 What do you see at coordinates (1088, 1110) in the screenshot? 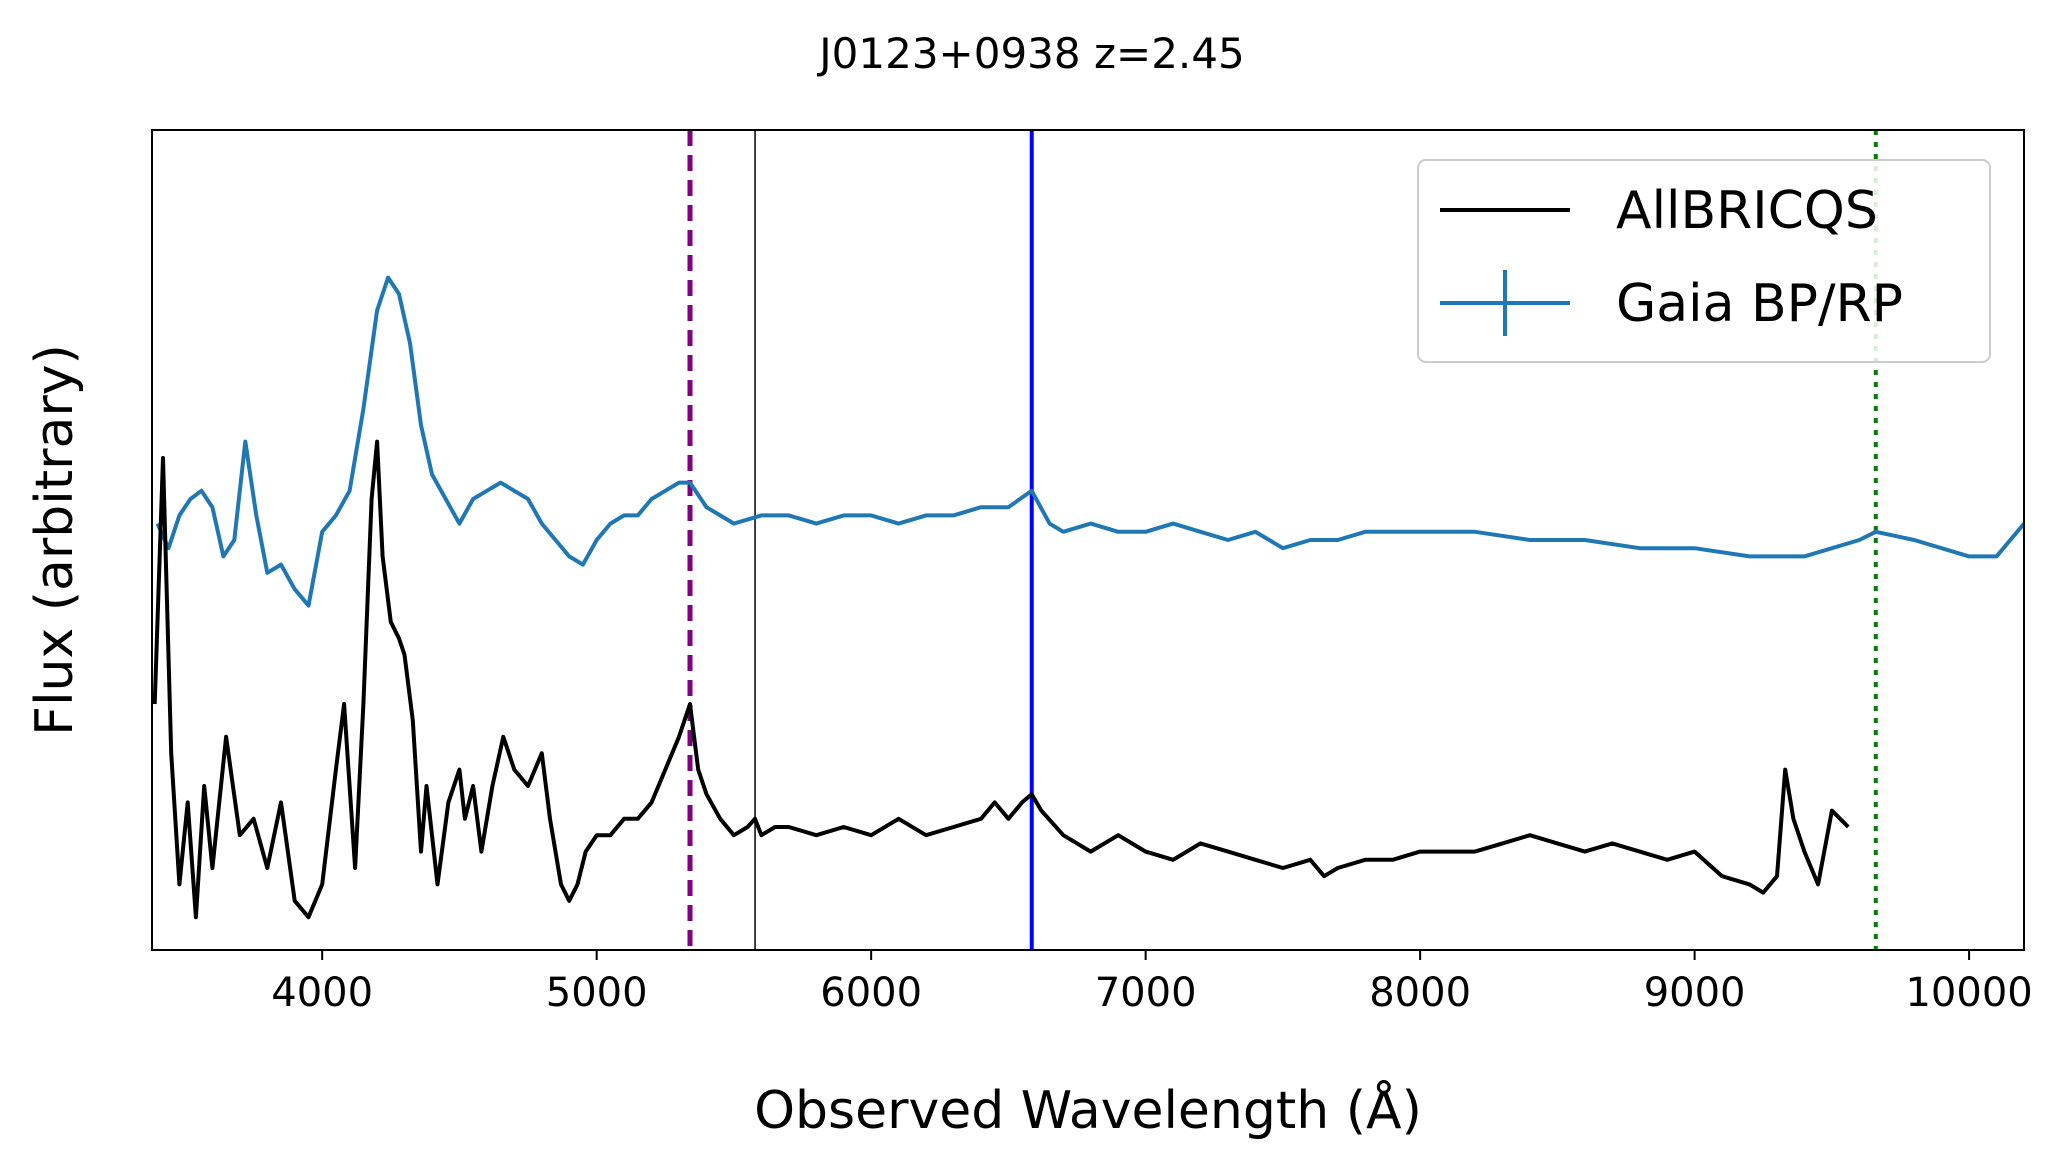
I see `x-axis-label: Observed Wavelength (Å)` at bounding box center [1088, 1110].